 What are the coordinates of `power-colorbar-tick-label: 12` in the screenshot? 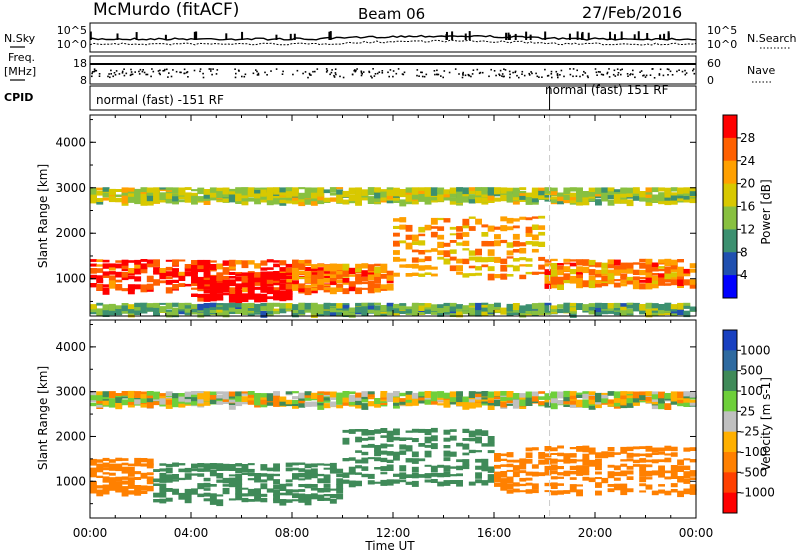 It's located at (747, 229).